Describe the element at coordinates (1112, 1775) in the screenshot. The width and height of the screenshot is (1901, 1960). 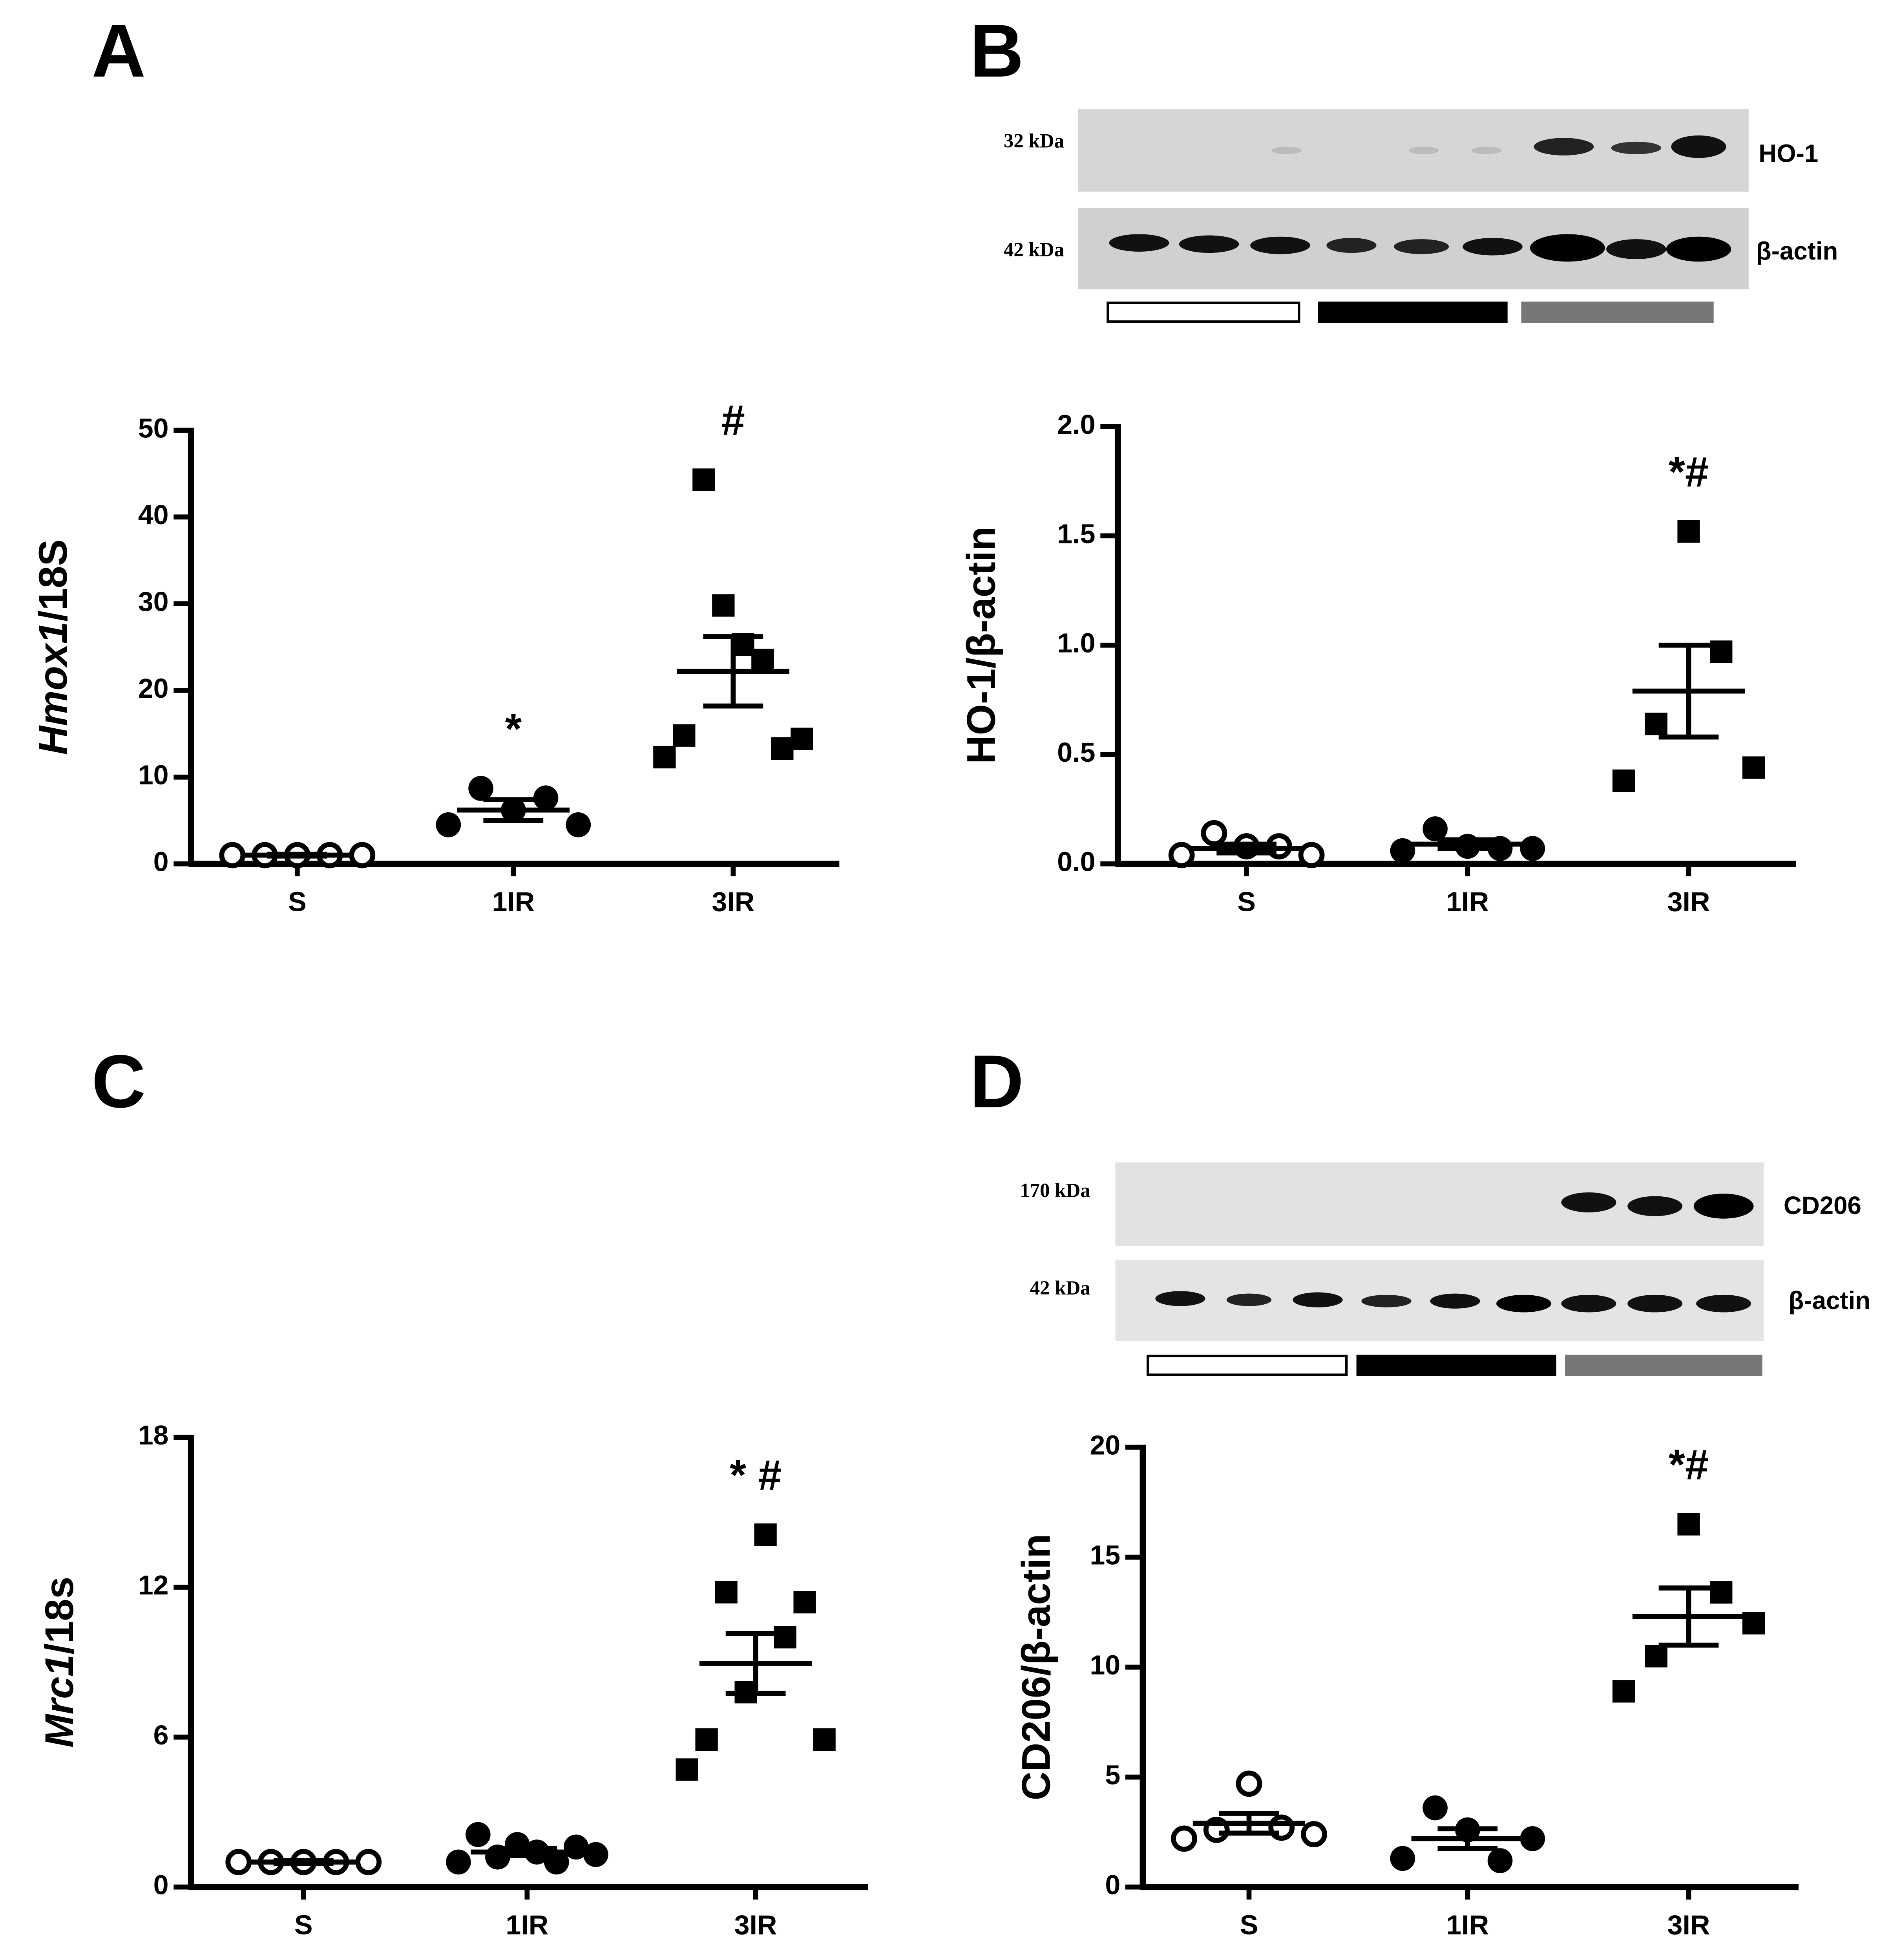
I see `y-tick-label: 5` at that location.